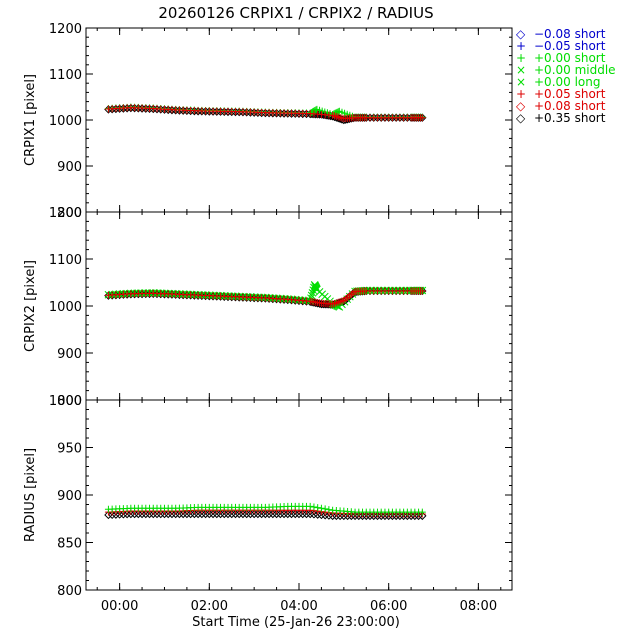 This screenshot has width=640, height=640. I want to click on legend-label: +0.00 long, so click(567, 82).